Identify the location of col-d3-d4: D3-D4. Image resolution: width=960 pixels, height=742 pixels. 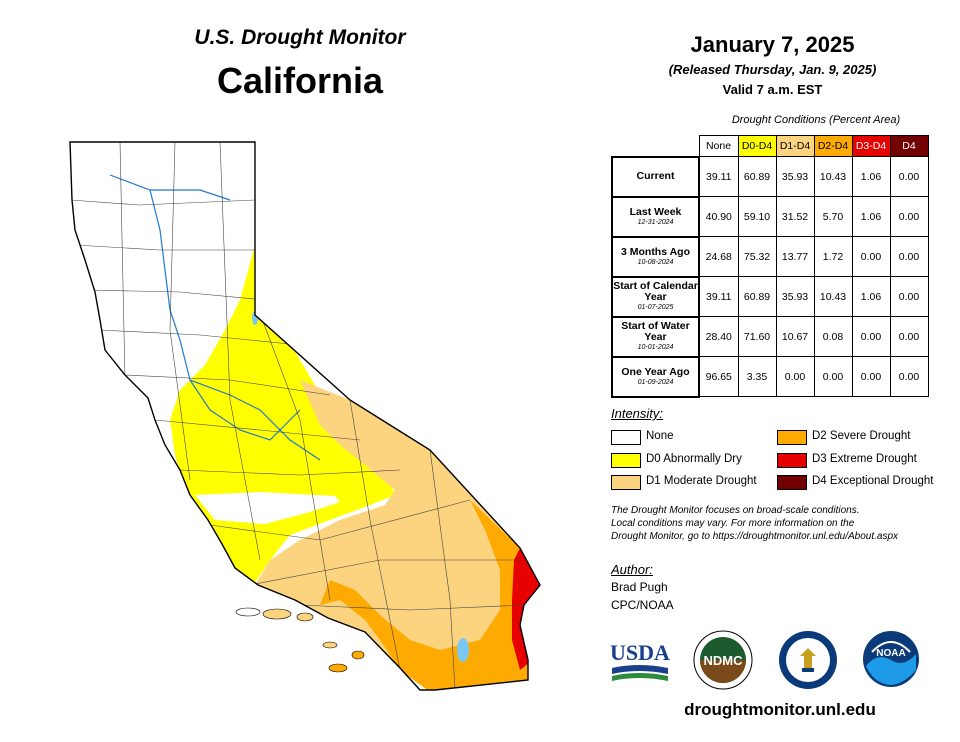
(871, 146).